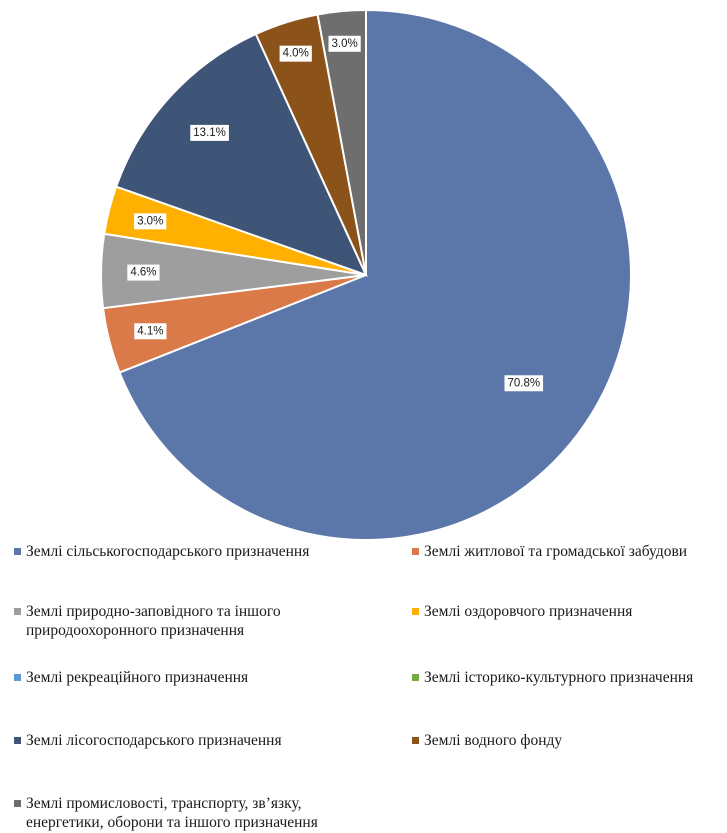 This screenshot has height=833, width=727. Describe the element at coordinates (154, 740) in the screenshot. I see `legend-label: Землі лісогосподарського призначення` at that location.